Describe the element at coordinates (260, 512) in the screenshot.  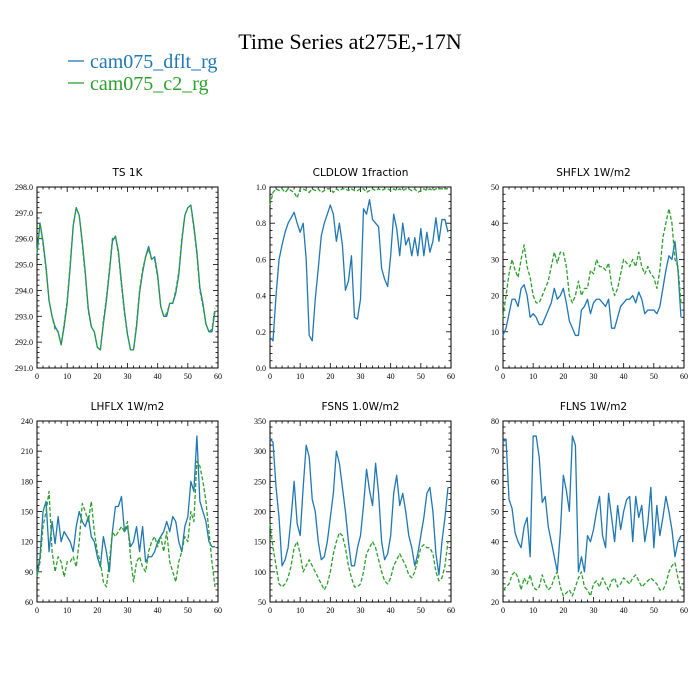
I see `y-tick-label-fsns: 200` at that location.